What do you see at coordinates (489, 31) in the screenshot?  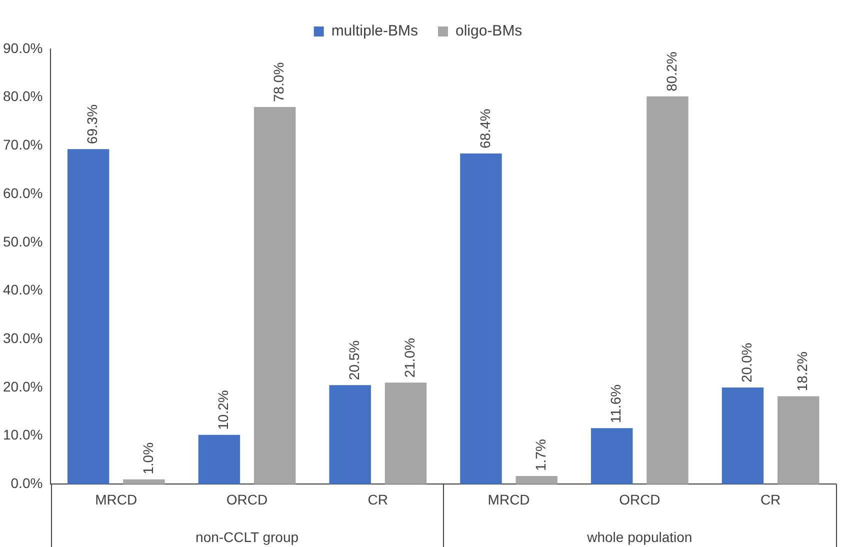 I see `legend-label: oligo-BMs` at bounding box center [489, 31].